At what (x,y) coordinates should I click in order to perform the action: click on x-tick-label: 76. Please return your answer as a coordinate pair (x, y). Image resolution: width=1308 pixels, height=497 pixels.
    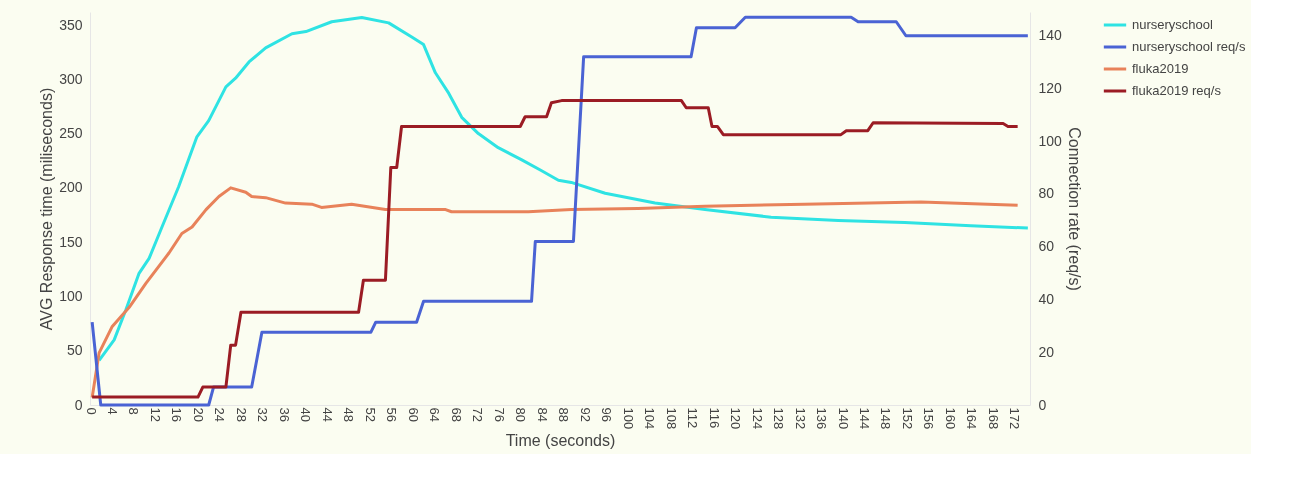
    Looking at the image, I should click on (499, 414).